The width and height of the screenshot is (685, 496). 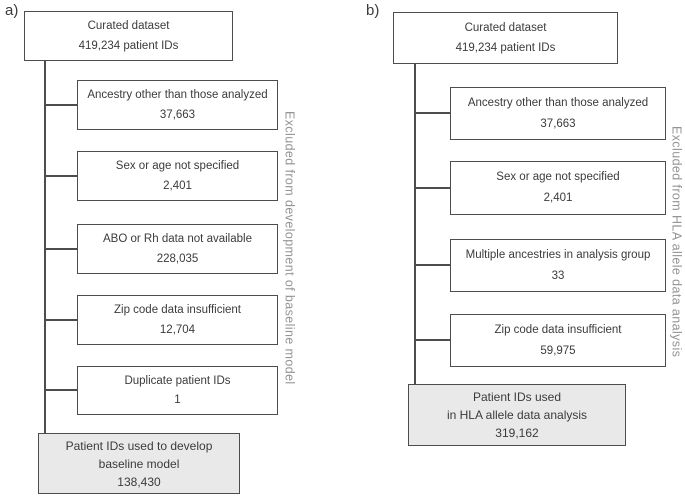 What do you see at coordinates (177, 239) in the screenshot?
I see `exclusion-label: ABO or Rh data not available` at bounding box center [177, 239].